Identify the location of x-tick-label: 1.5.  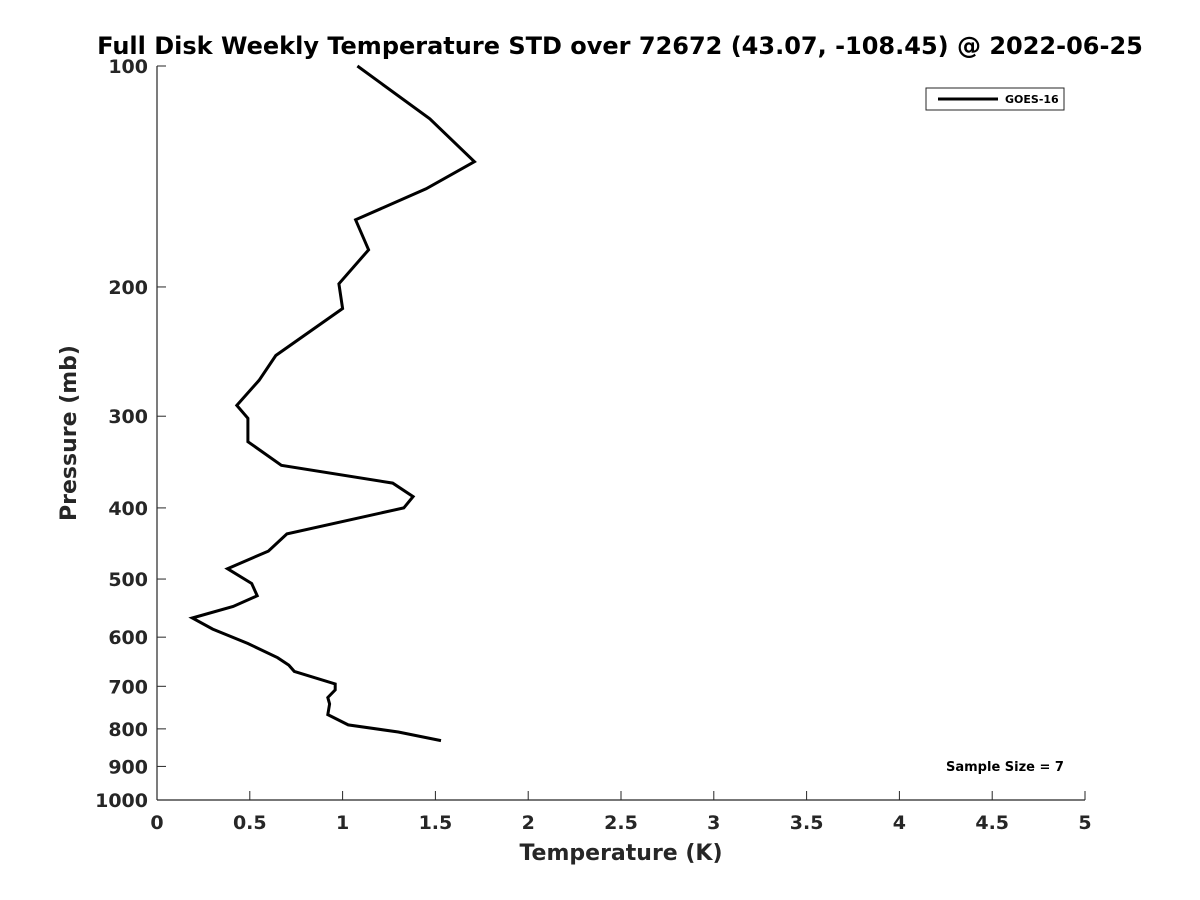
(436, 823).